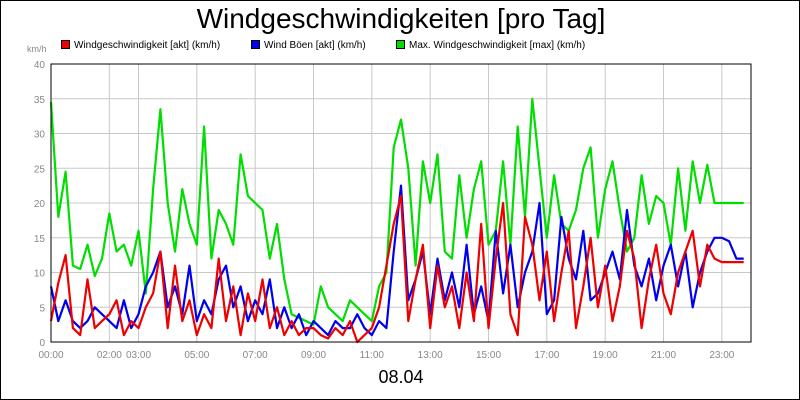 The width and height of the screenshot is (800, 400). What do you see at coordinates (255, 44) in the screenshot?
I see `legend-swatch-blue` at bounding box center [255, 44].